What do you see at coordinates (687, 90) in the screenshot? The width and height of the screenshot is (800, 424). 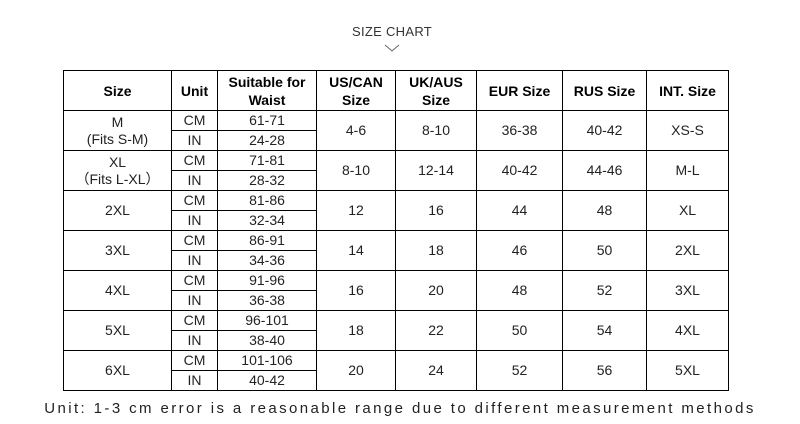 I see `header-cell: INT. Size` at bounding box center [687, 90].